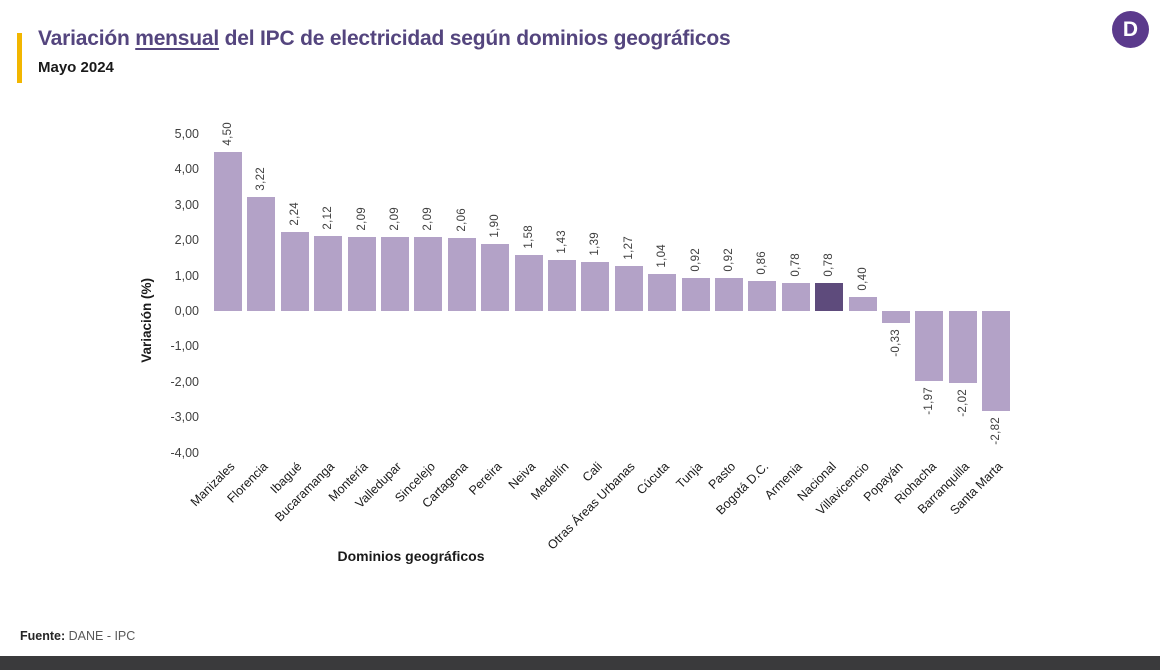 This screenshot has width=1160, height=670. Describe the element at coordinates (689, 475) in the screenshot. I see `x-axis-category-label: Tunja` at that location.